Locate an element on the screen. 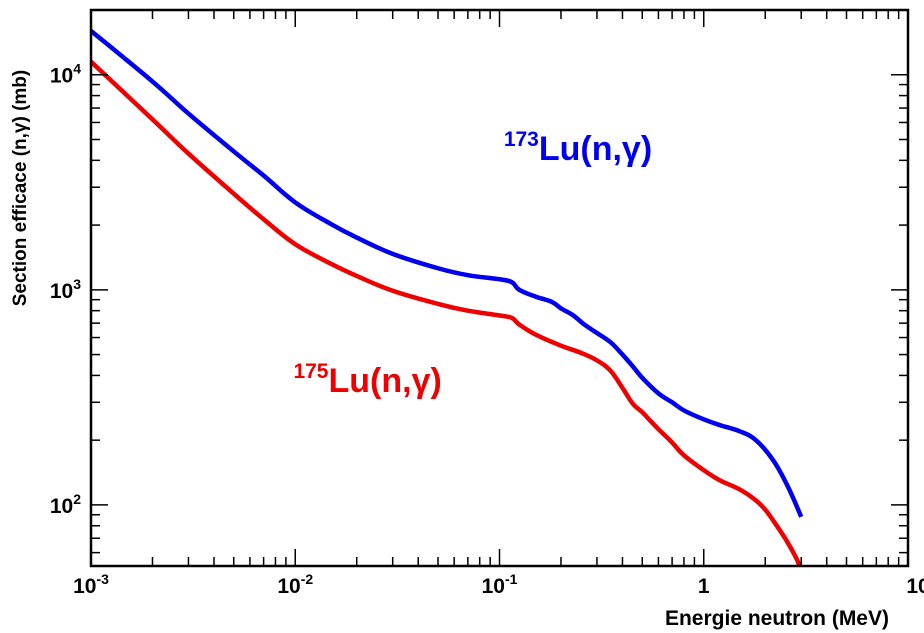 The image size is (924, 633). x-axis-label: Energie neutron (MeV) is located at coordinates (777, 618).